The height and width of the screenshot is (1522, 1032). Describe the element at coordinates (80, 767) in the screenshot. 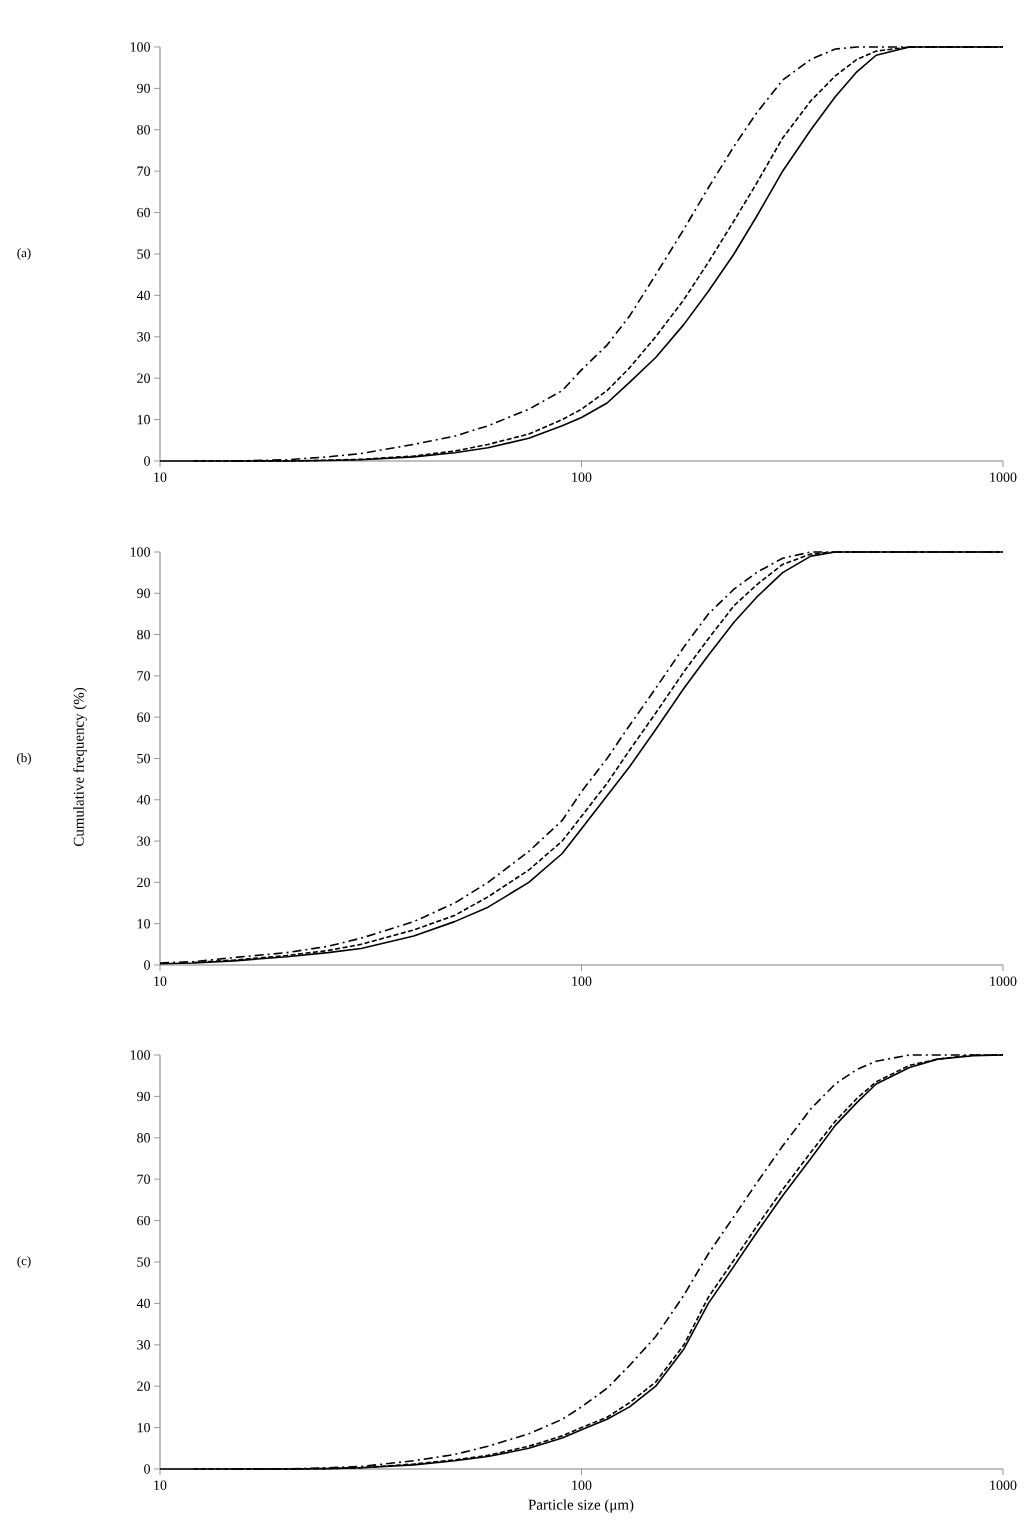

I see `y-axis-title: Cumulative frequency (%)` at that location.